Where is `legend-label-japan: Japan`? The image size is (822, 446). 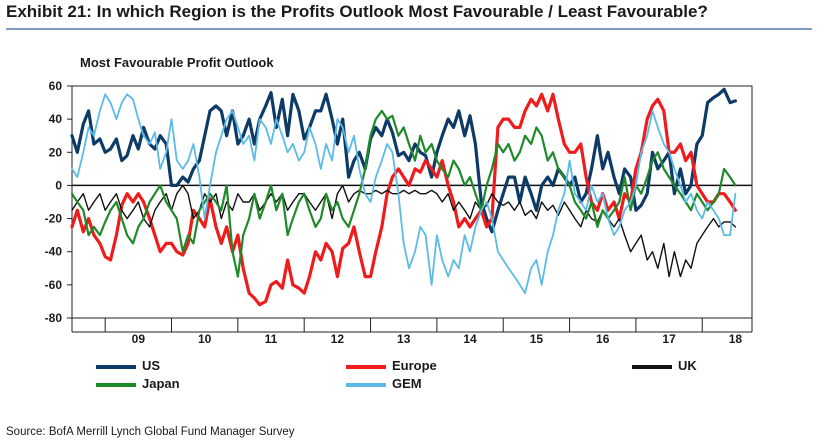 legend-label-japan: Japan is located at coordinates (161, 383).